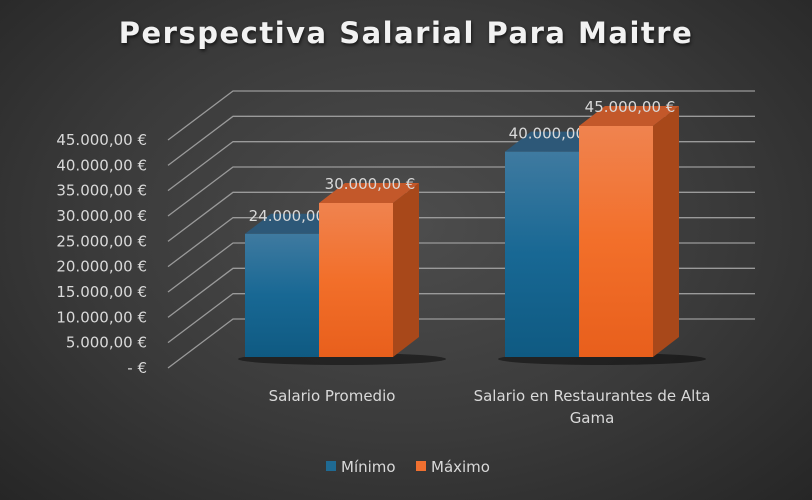 The width and height of the screenshot is (812, 500). What do you see at coordinates (101, 216) in the screenshot?
I see `y-tick-label: 30.000,00 €` at bounding box center [101, 216].